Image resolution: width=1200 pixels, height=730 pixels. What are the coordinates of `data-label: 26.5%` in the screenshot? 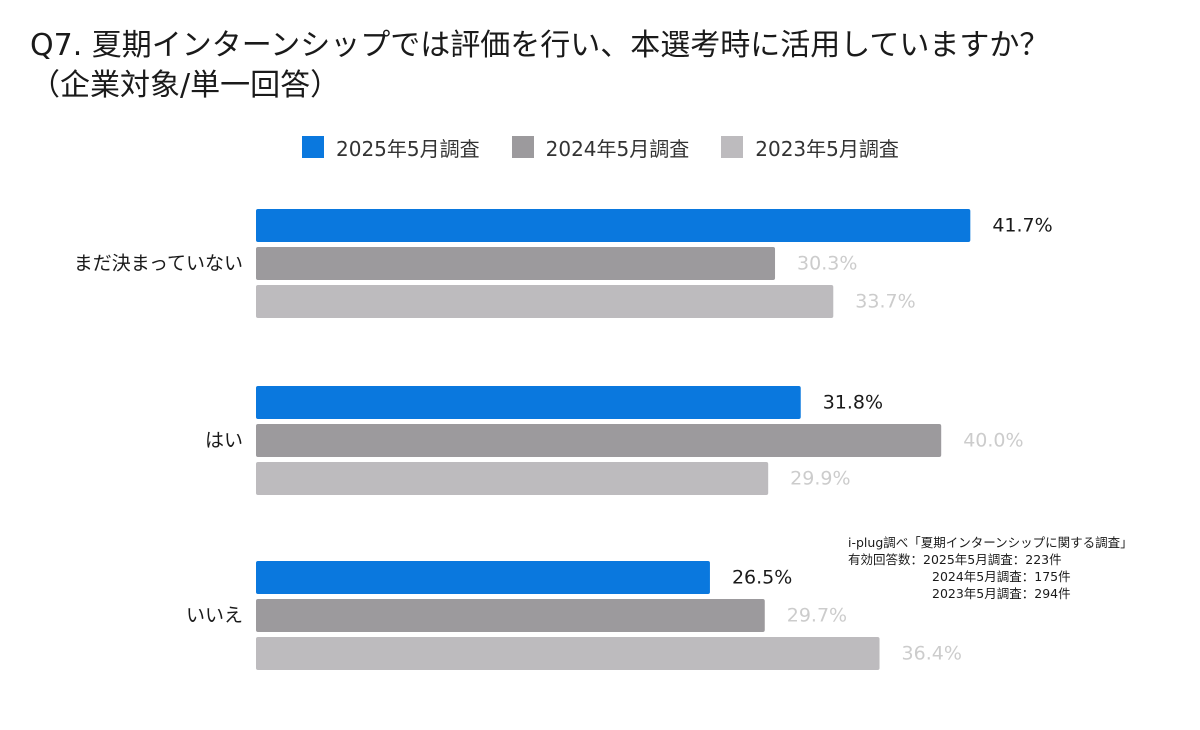 It's located at (762, 578).